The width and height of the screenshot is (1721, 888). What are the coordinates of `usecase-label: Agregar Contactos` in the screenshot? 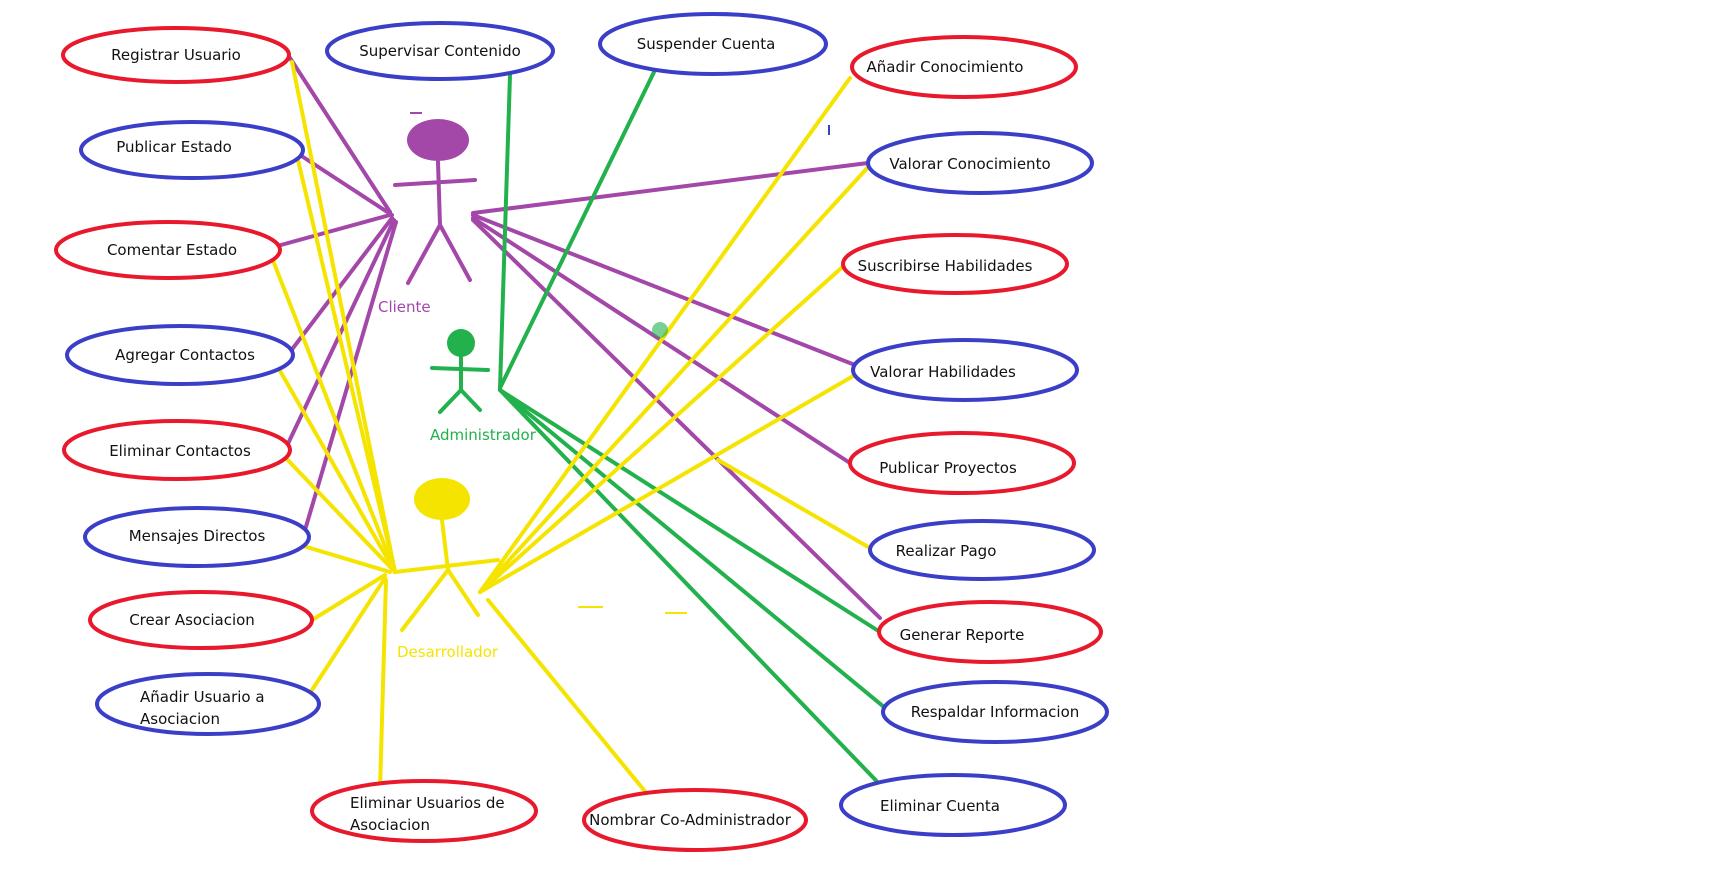 It's located at (185, 355).